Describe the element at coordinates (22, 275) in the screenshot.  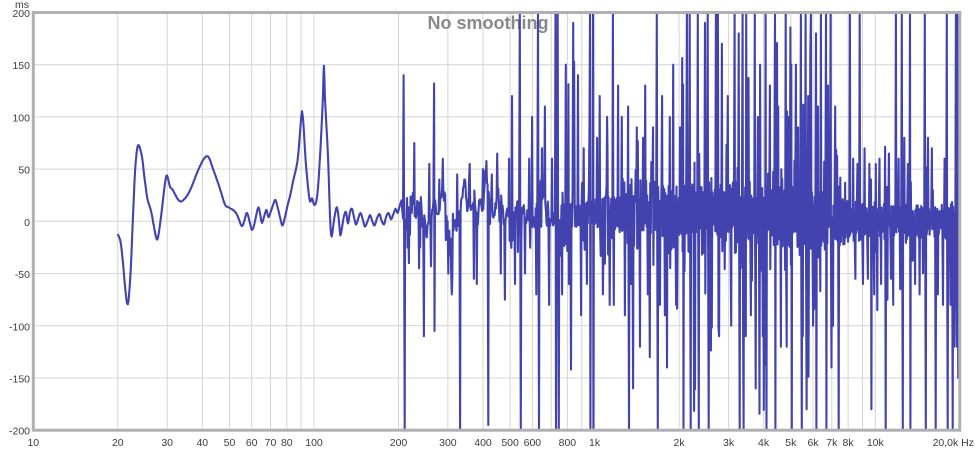
I see `svg-text: -50` at that location.